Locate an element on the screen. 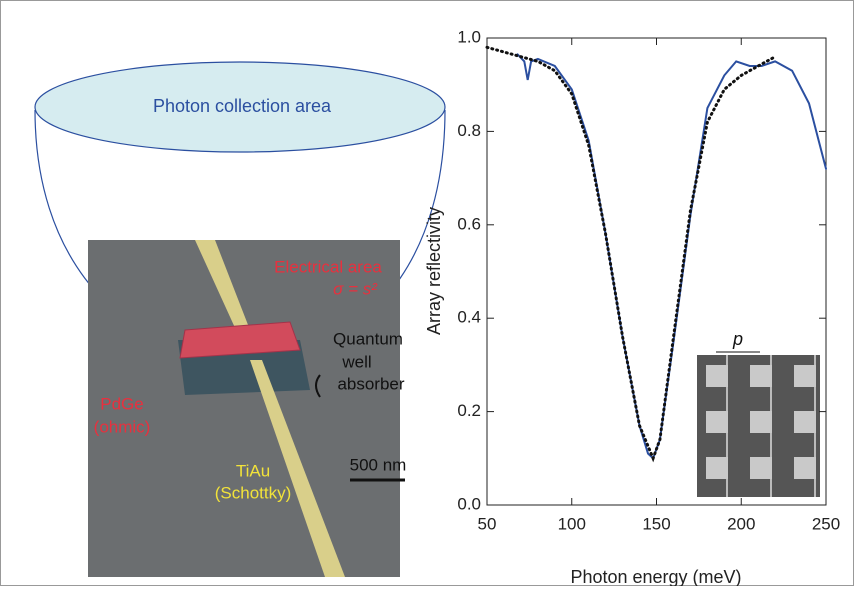 The width and height of the screenshot is (854, 591). y-tick-label: 0.6 is located at coordinates (469, 223).